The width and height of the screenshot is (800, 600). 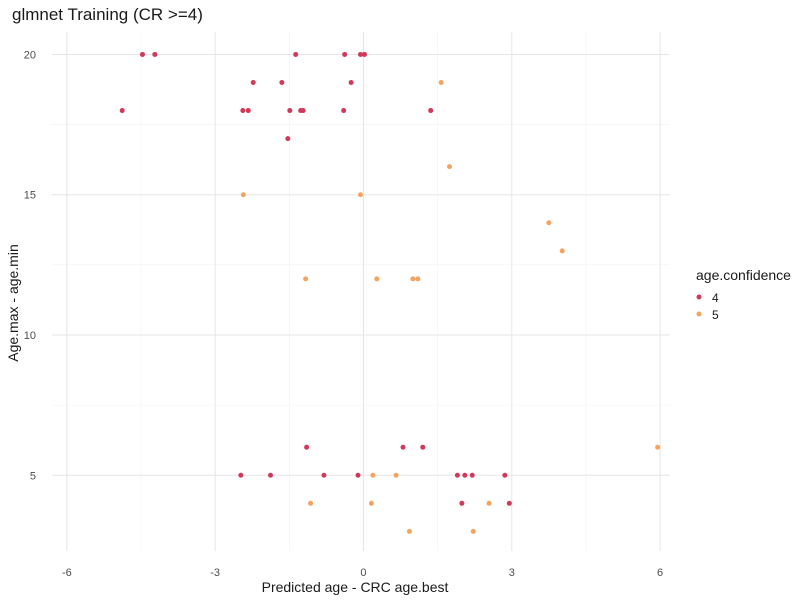 What do you see at coordinates (363, 573) in the screenshot?
I see `x-tick-label: 0` at bounding box center [363, 573].